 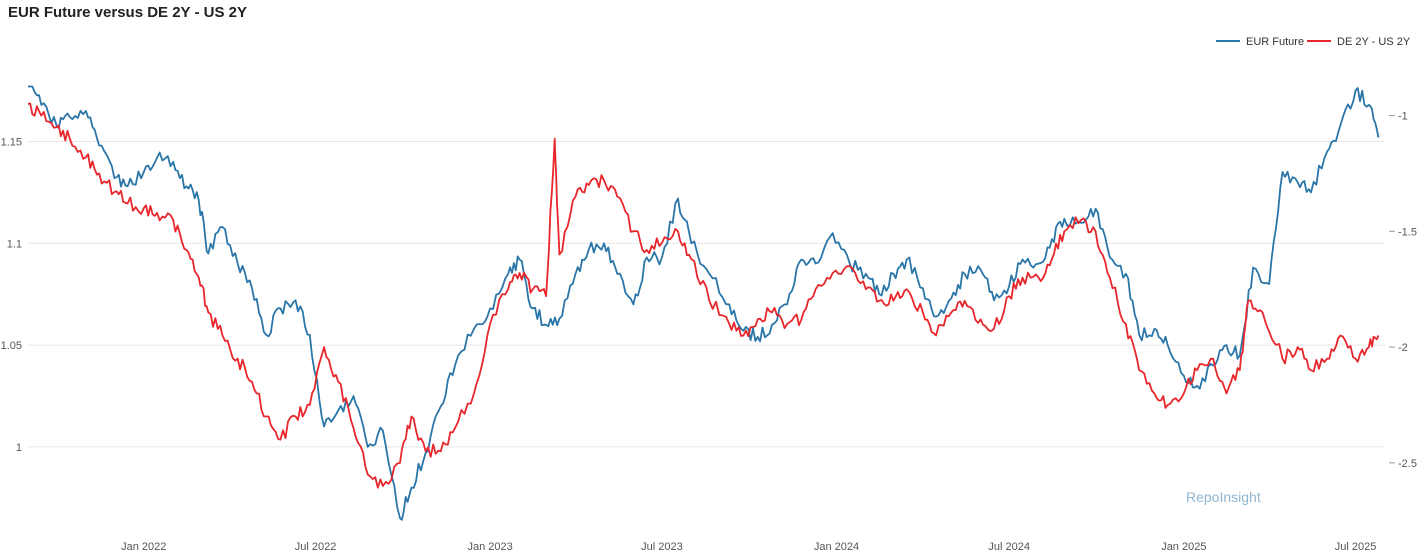 I want to click on y-right-tick-1: -1, so click(x=1403, y=117).